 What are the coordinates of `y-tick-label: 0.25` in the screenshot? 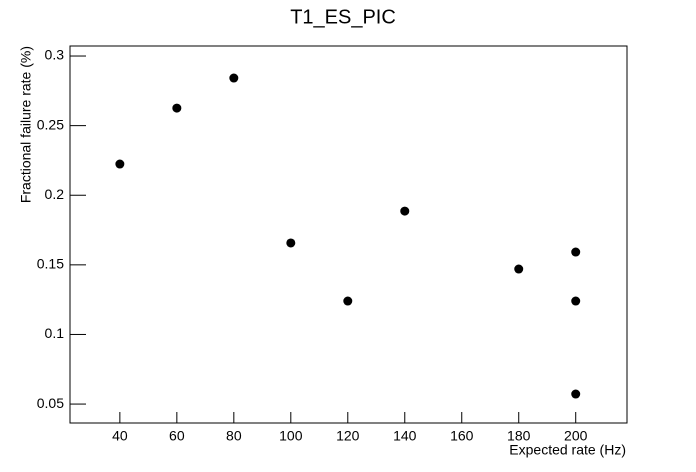 It's located at (50, 124).